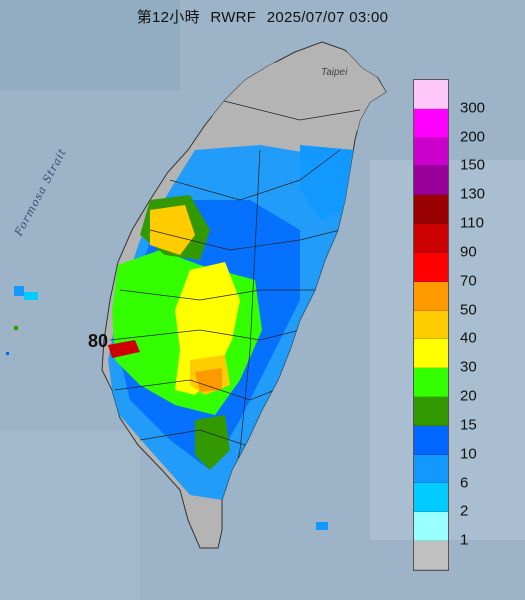 The image size is (525, 600). Describe the element at coordinates (472, 223) in the screenshot. I see `legend-label: 110` at that location.